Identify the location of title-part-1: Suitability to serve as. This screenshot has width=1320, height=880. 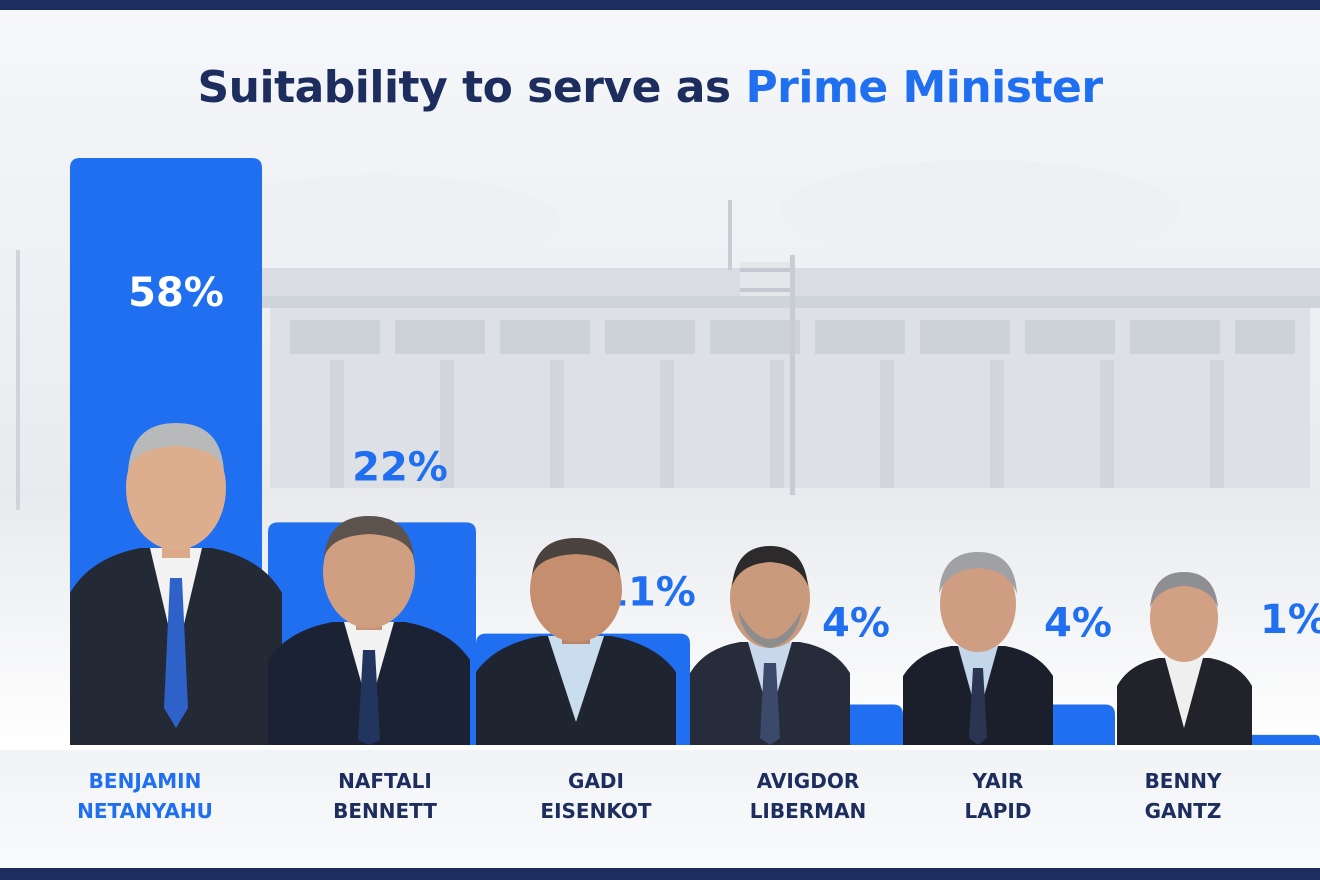
(471, 87).